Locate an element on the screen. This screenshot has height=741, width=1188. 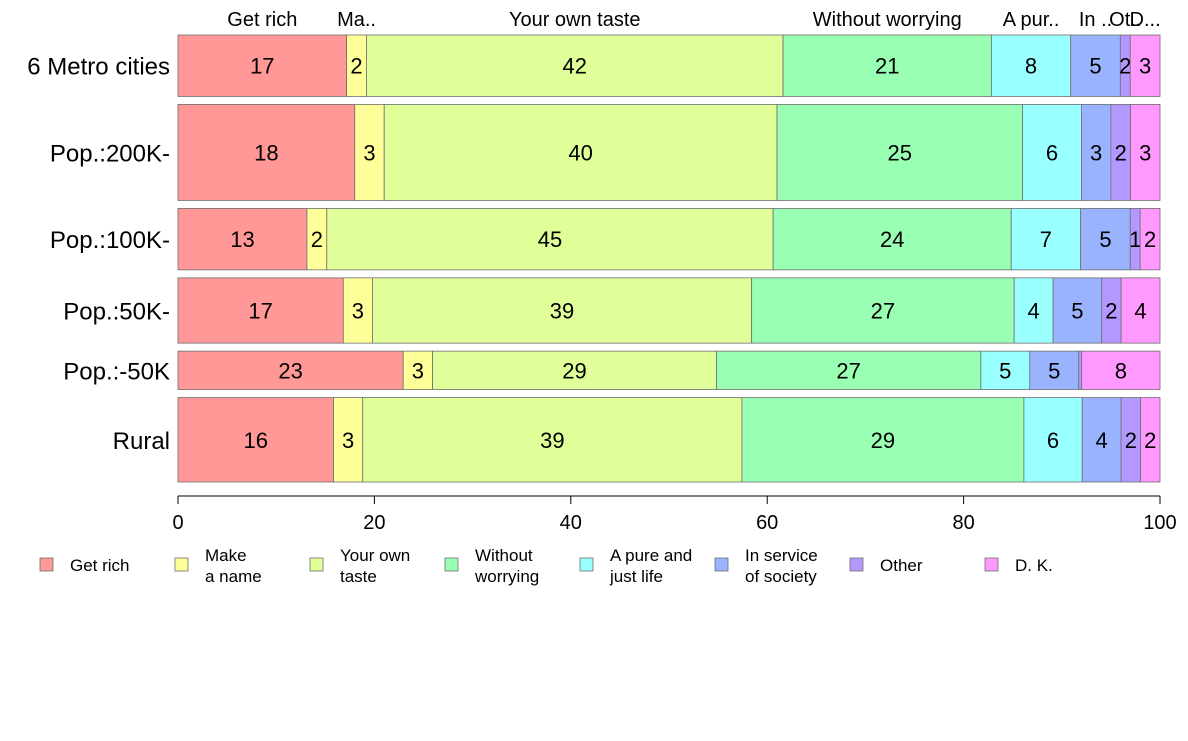
bar-pop-200k-without-worrying is located at coordinates (899, 152).